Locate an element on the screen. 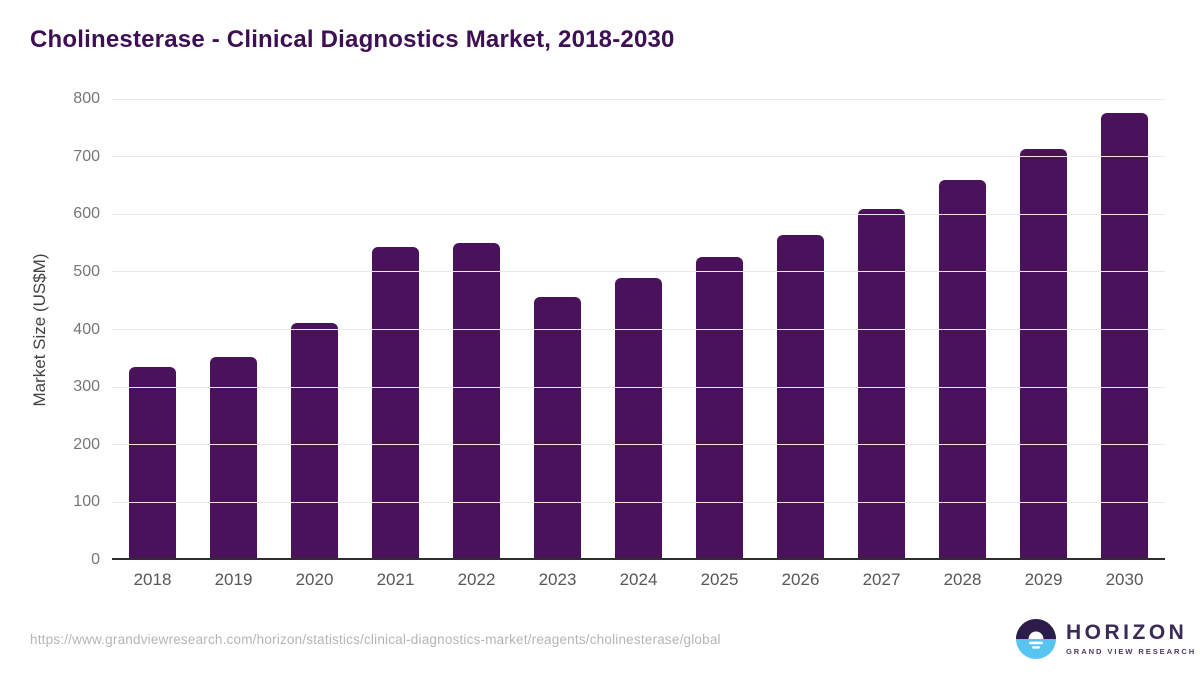 This screenshot has width=1200, height=675. bar-slot-2018 is located at coordinates (152, 329).